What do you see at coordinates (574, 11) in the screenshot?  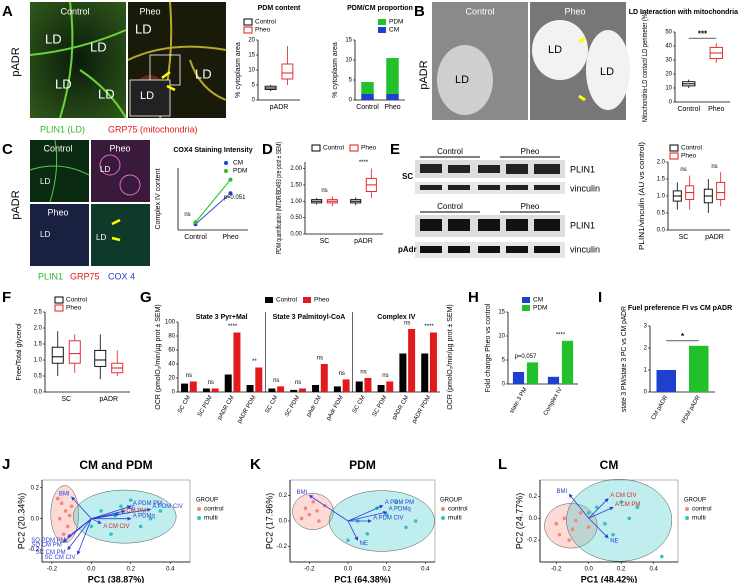 I see `image-title: Pheo` at bounding box center [574, 11].